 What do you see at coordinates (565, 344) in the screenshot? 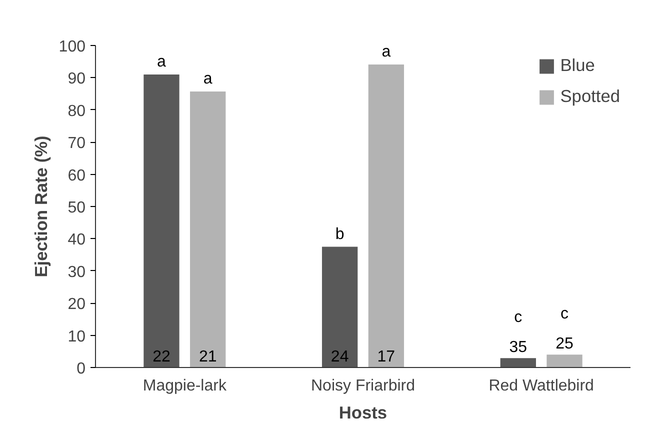
I see `annotation: 25` at bounding box center [565, 344].